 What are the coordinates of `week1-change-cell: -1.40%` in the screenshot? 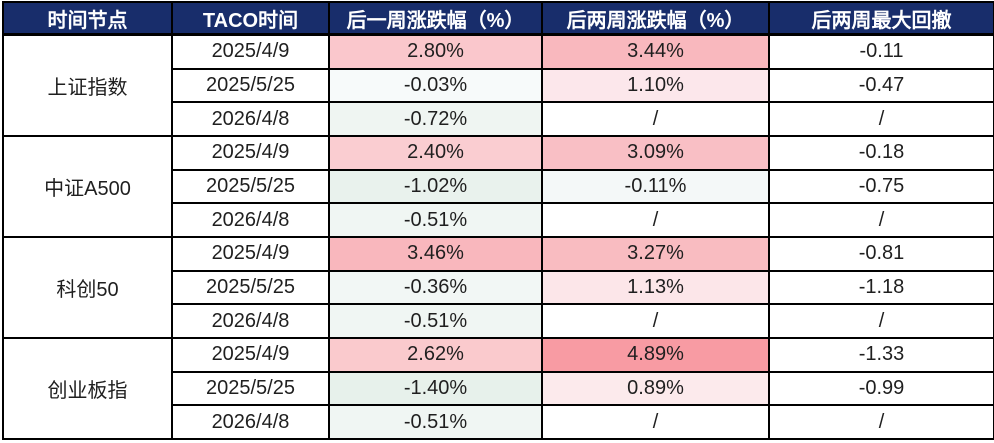 It's located at (435, 388).